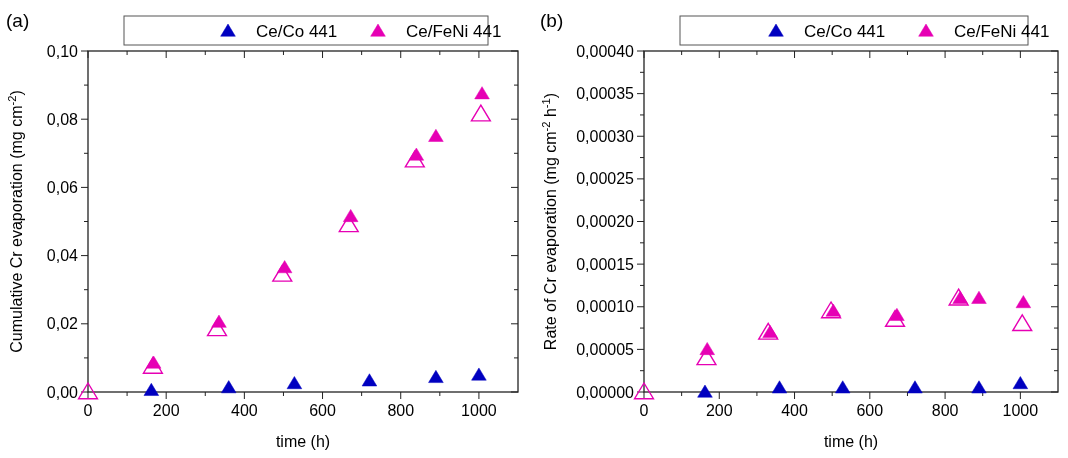 This screenshot has height=458, width=1068. I want to click on y-tick-label: 0,00000, so click(605, 392).